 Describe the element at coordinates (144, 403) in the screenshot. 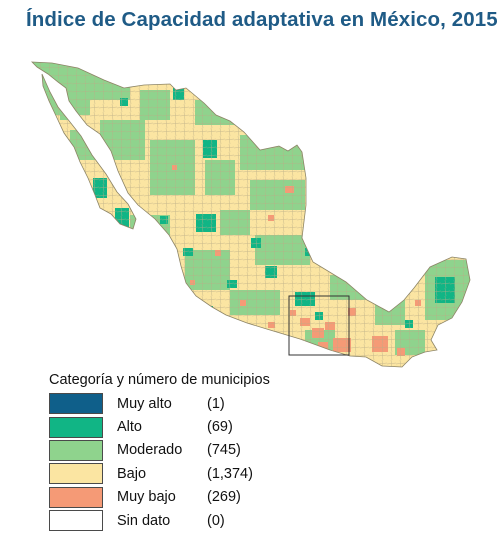

I see `legend-label: Muy alto` at that location.